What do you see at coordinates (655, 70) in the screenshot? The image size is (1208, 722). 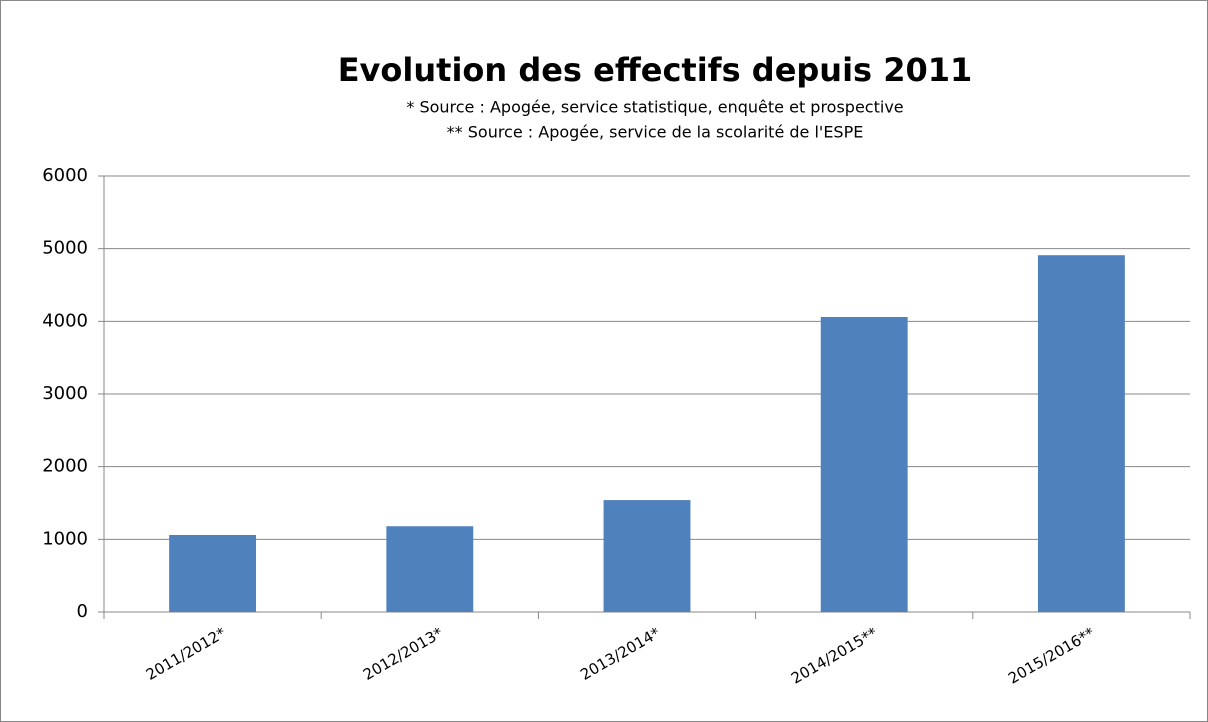 I see `chart-title: Evolution des effectifs depuis 2011` at bounding box center [655, 70].